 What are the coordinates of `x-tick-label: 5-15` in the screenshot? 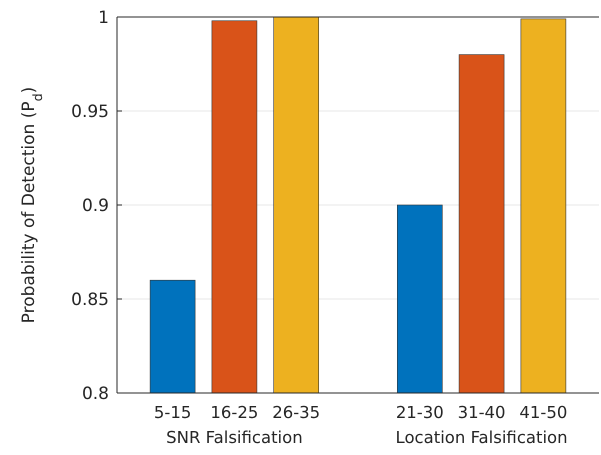 It's located at (173, 412).